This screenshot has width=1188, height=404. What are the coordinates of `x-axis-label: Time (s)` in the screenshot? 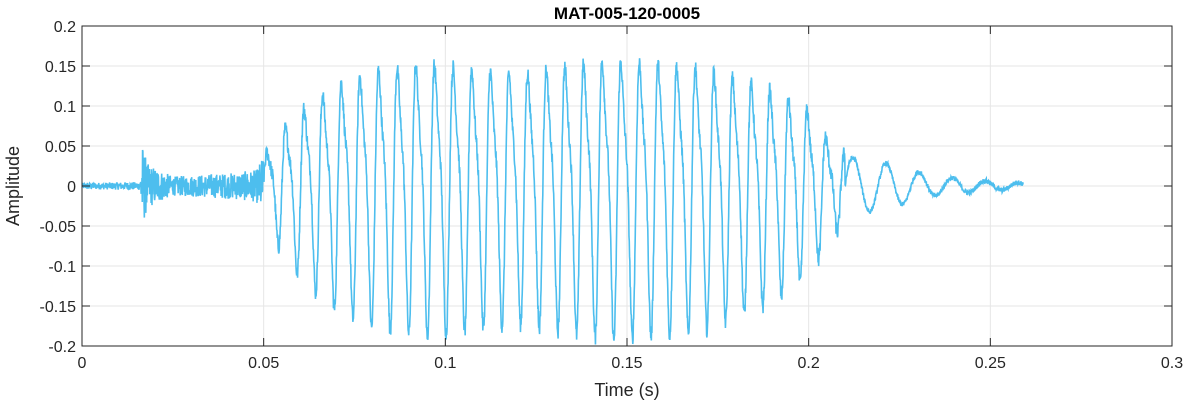 It's located at (626, 390).